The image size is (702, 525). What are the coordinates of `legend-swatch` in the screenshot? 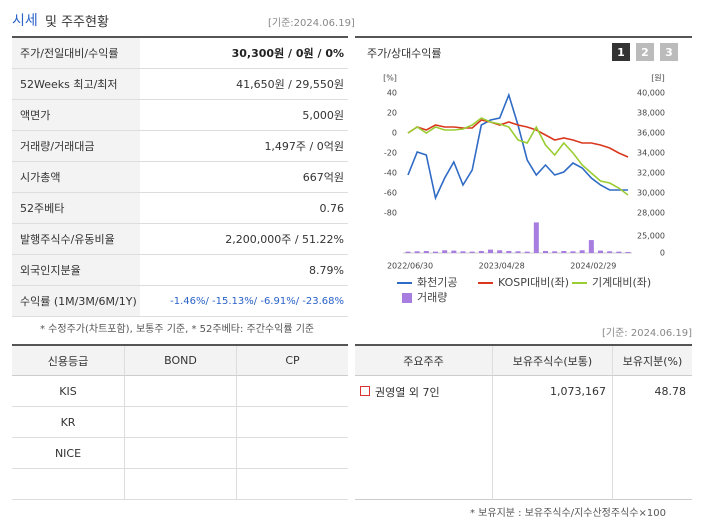 It's located at (407, 298).